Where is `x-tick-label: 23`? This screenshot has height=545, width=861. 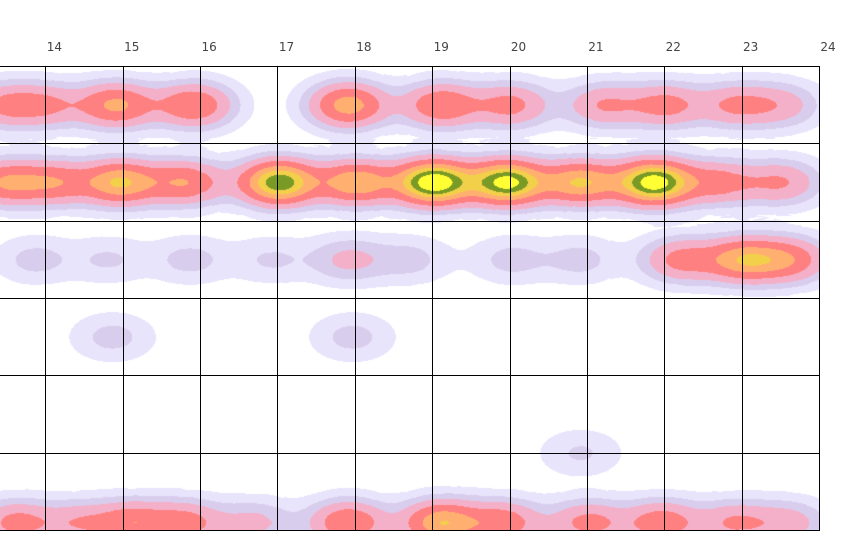 x-tick-label: 23 is located at coordinates (750, 47).